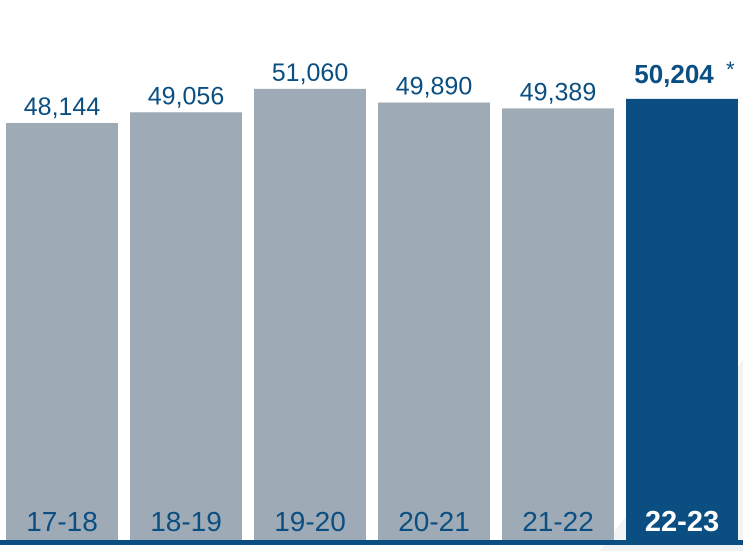 The image size is (743, 551). What do you see at coordinates (682, 522) in the screenshot?
I see `category-label-22-23: 22-23` at bounding box center [682, 522].